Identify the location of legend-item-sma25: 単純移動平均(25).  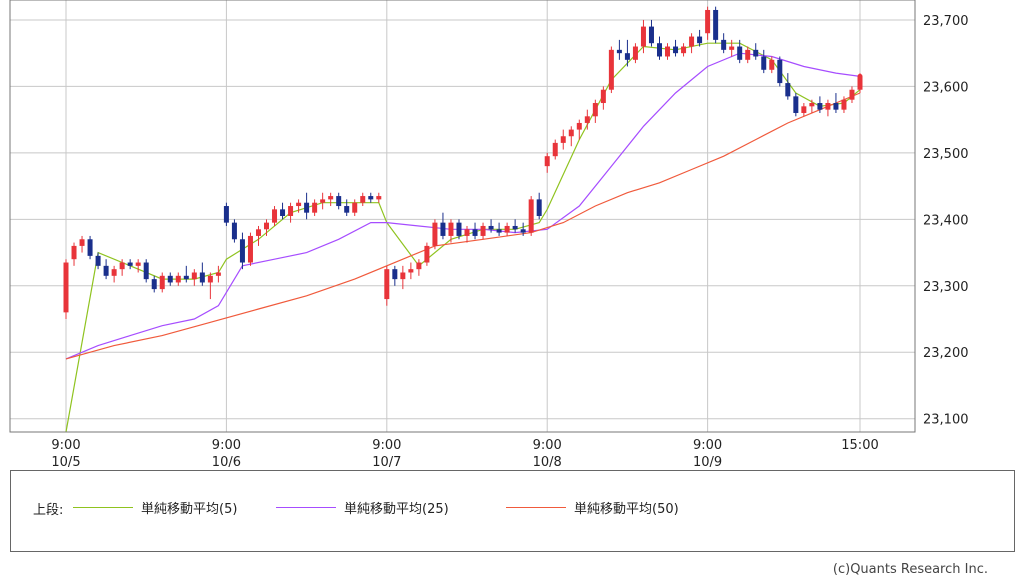
(362, 507).